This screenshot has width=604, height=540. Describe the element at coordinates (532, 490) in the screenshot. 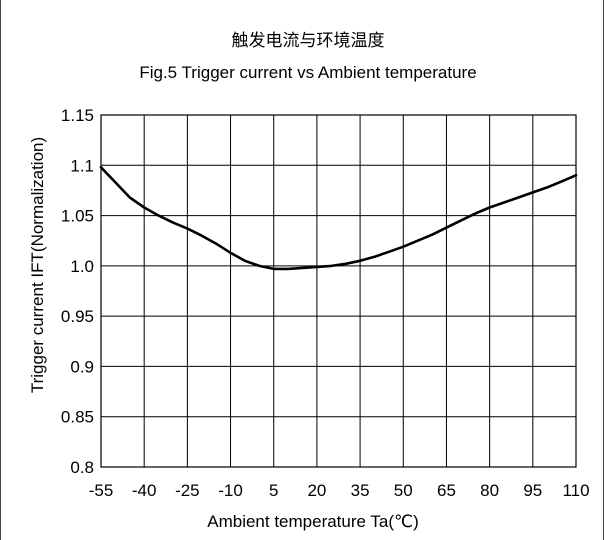

I see `x-tick-label: 95` at that location.